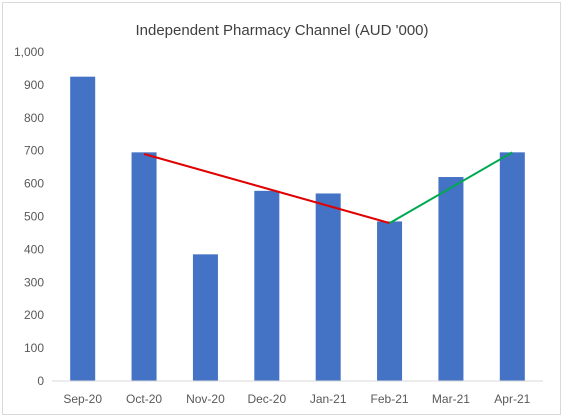 This screenshot has width=565, height=419. Describe the element at coordinates (266, 399) in the screenshot. I see `x-tick-label: Dec-20` at that location.